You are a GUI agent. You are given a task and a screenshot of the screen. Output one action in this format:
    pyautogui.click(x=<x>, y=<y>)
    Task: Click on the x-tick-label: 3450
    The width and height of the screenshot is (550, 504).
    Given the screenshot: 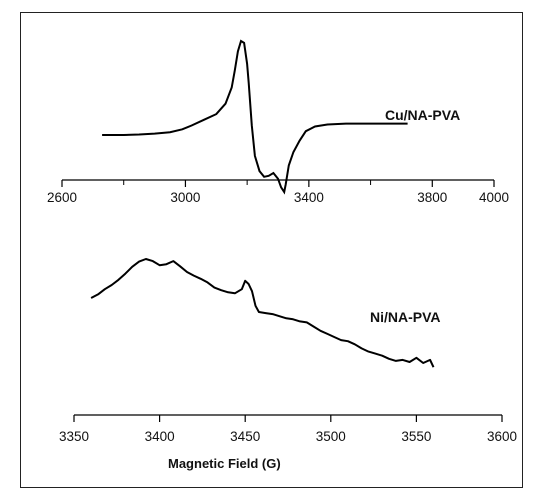 What is the action you would take?
    pyautogui.click(x=245, y=436)
    